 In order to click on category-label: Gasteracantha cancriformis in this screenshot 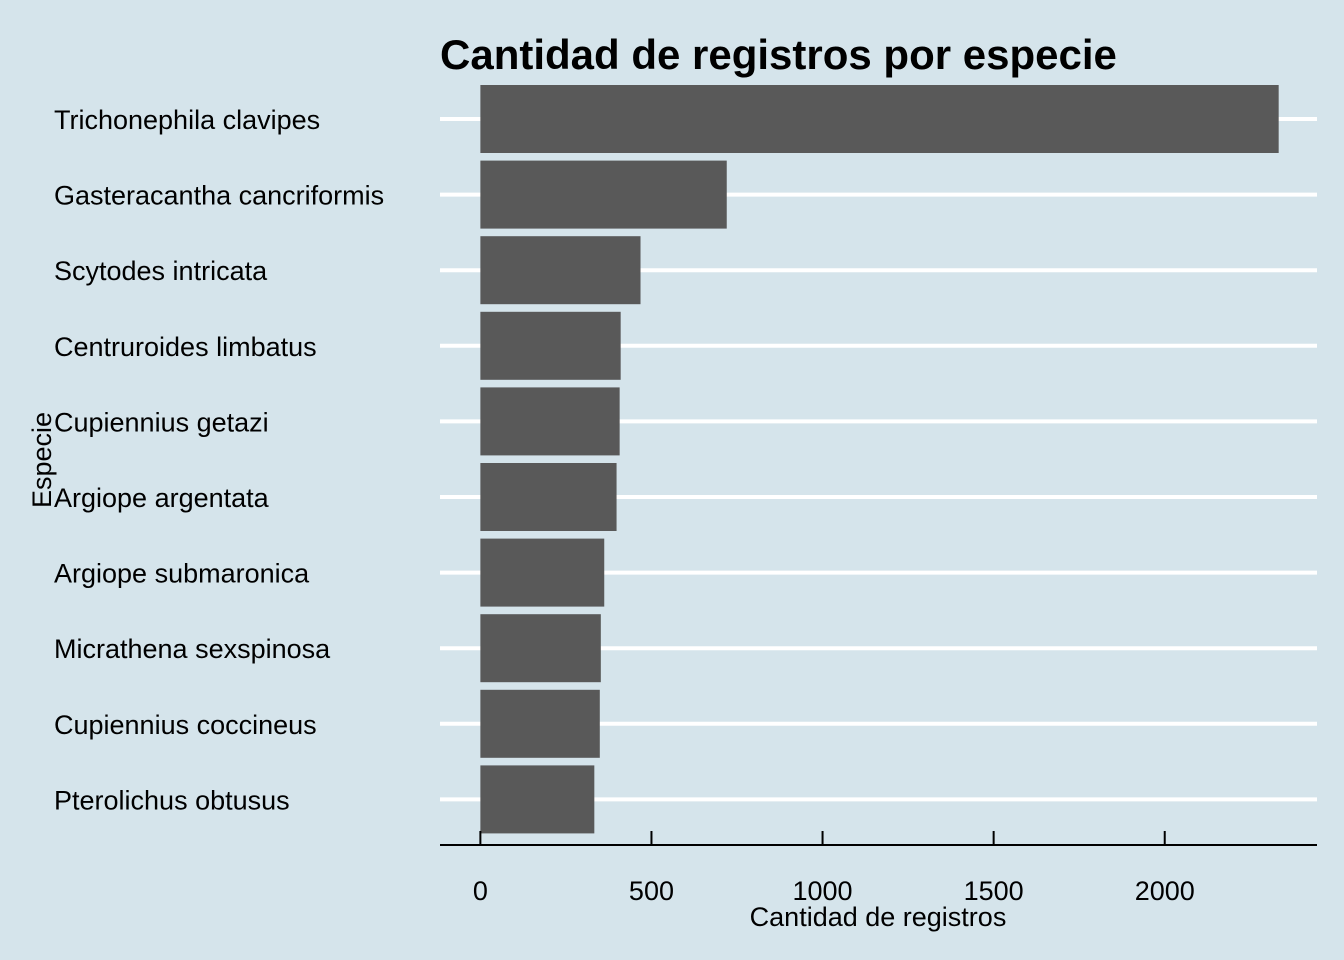, I will do `click(219, 196)`.